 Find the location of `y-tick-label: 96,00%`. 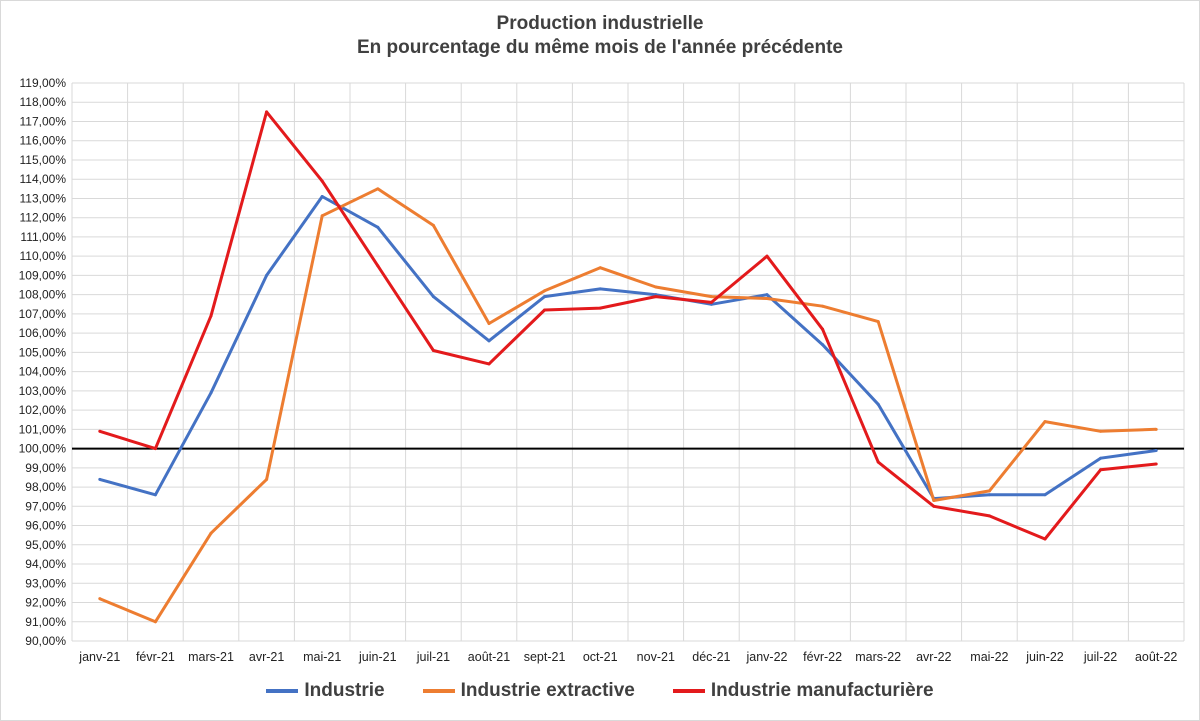

y-tick-label: 96,00% is located at coordinates (45, 526).